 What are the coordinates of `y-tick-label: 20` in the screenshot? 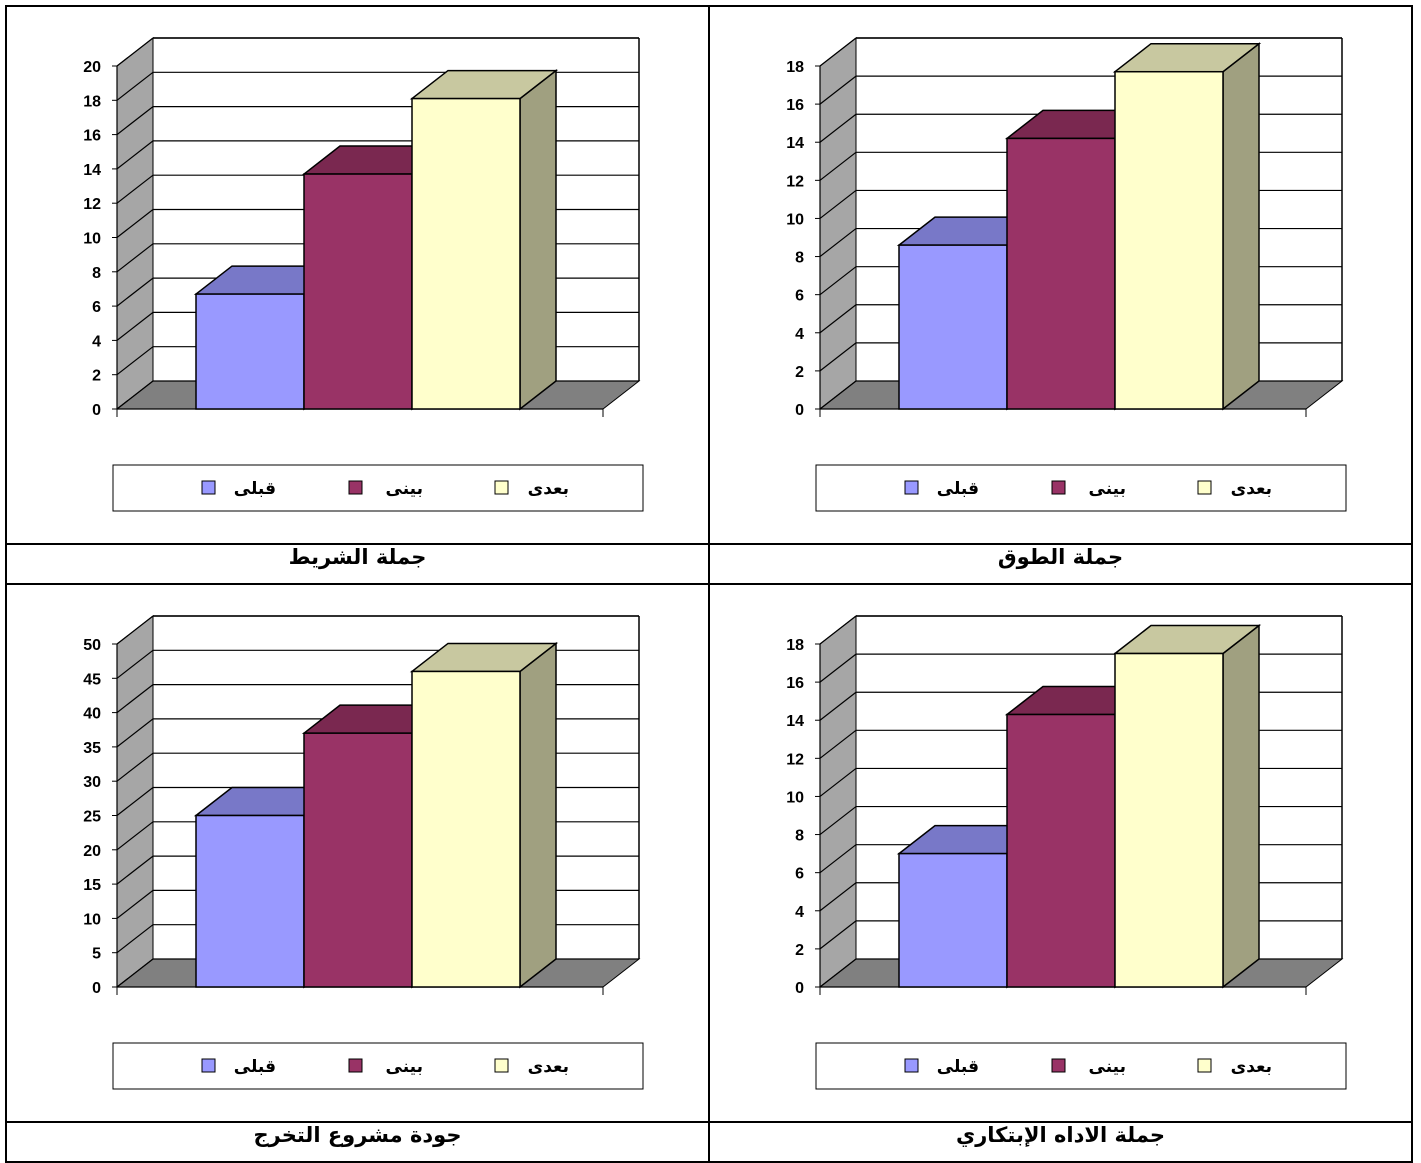 It's located at (92, 851).